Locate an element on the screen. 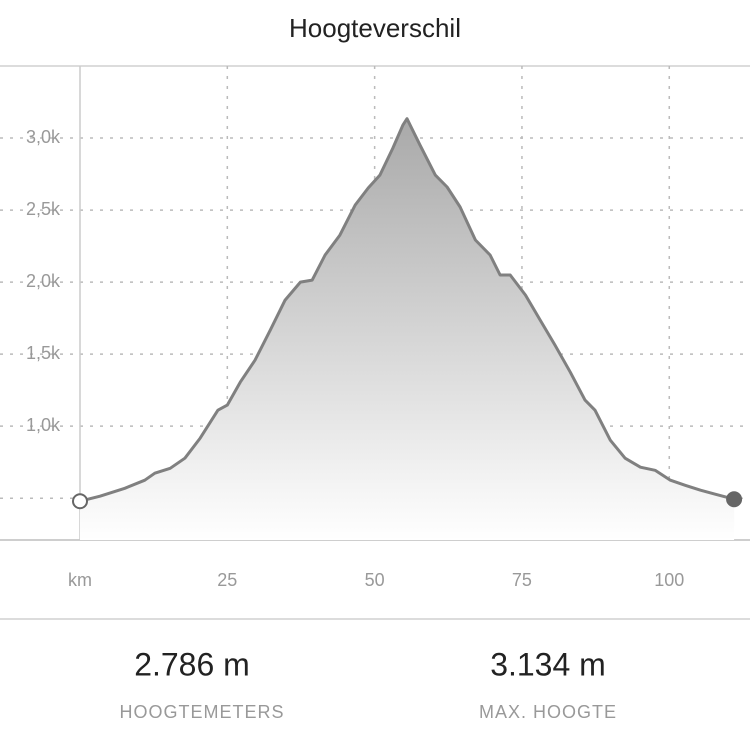 The width and height of the screenshot is (750, 744). y-tick-label: 3,0k is located at coordinates (43, 137).